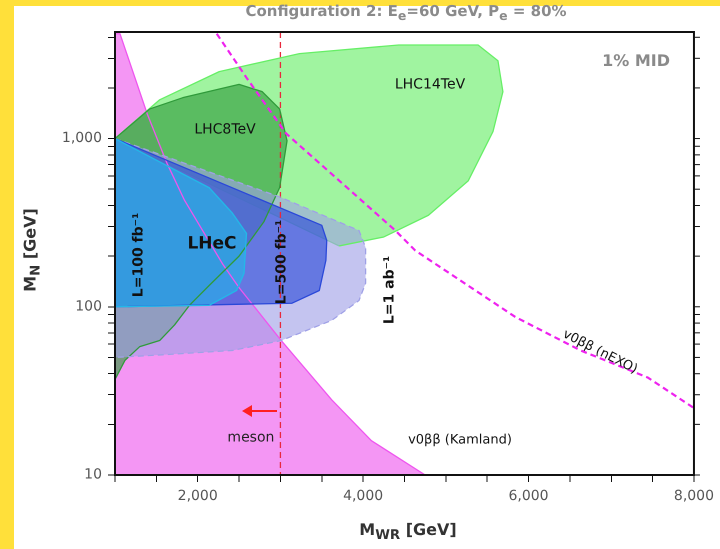  I want to click on x-tick-label: 8,000, so click(694, 496).